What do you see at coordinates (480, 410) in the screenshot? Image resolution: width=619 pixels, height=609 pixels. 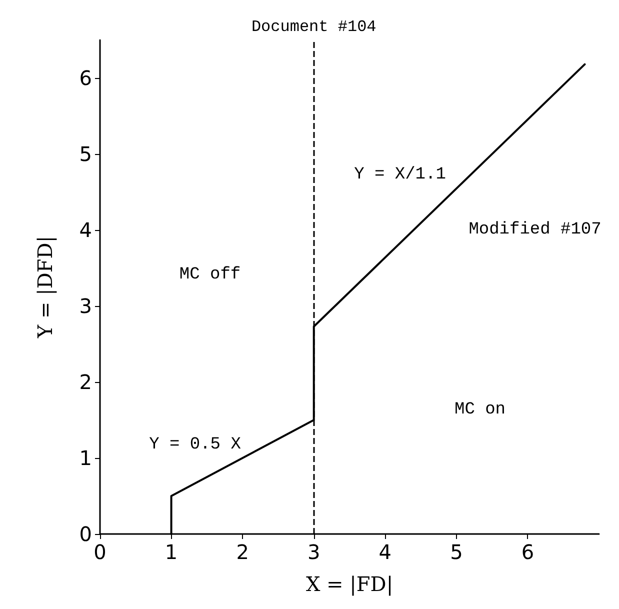 I see `annotation: MC on` at bounding box center [480, 410].